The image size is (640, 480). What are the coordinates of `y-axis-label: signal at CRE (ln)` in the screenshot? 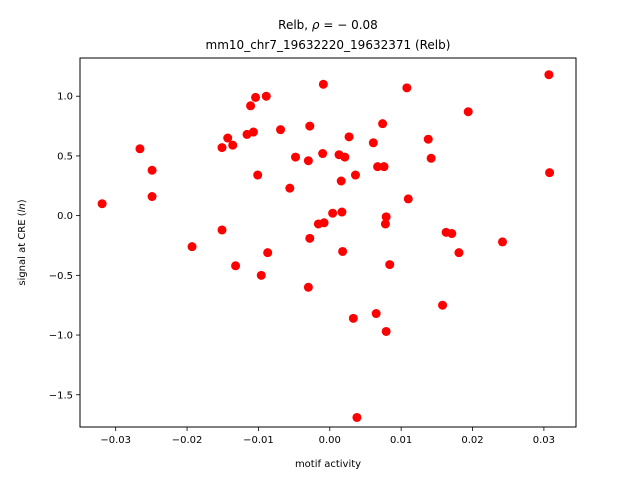 It's located at (22, 242).